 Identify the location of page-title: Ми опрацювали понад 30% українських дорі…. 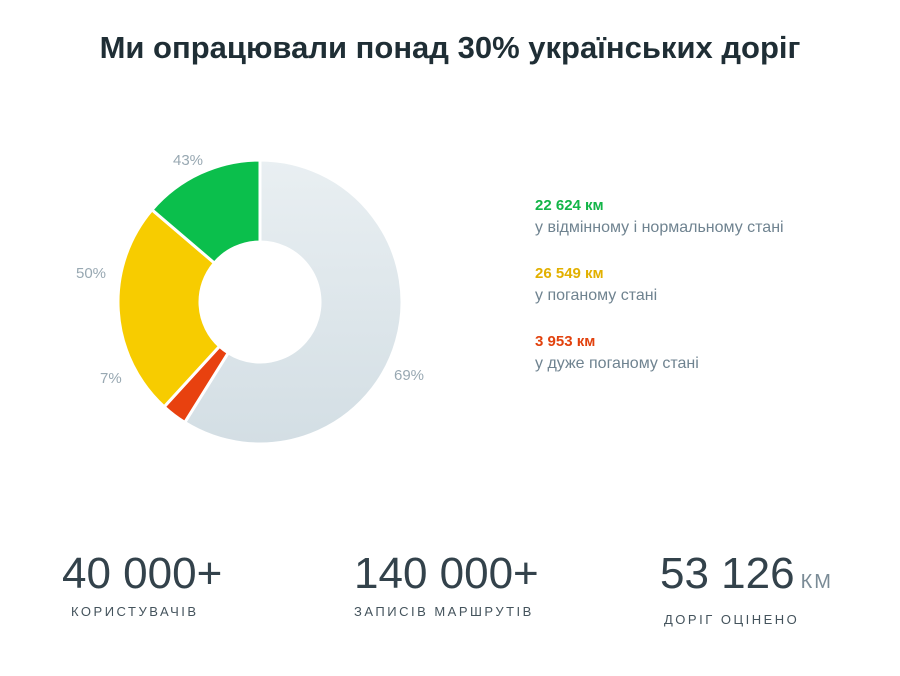
(450, 47).